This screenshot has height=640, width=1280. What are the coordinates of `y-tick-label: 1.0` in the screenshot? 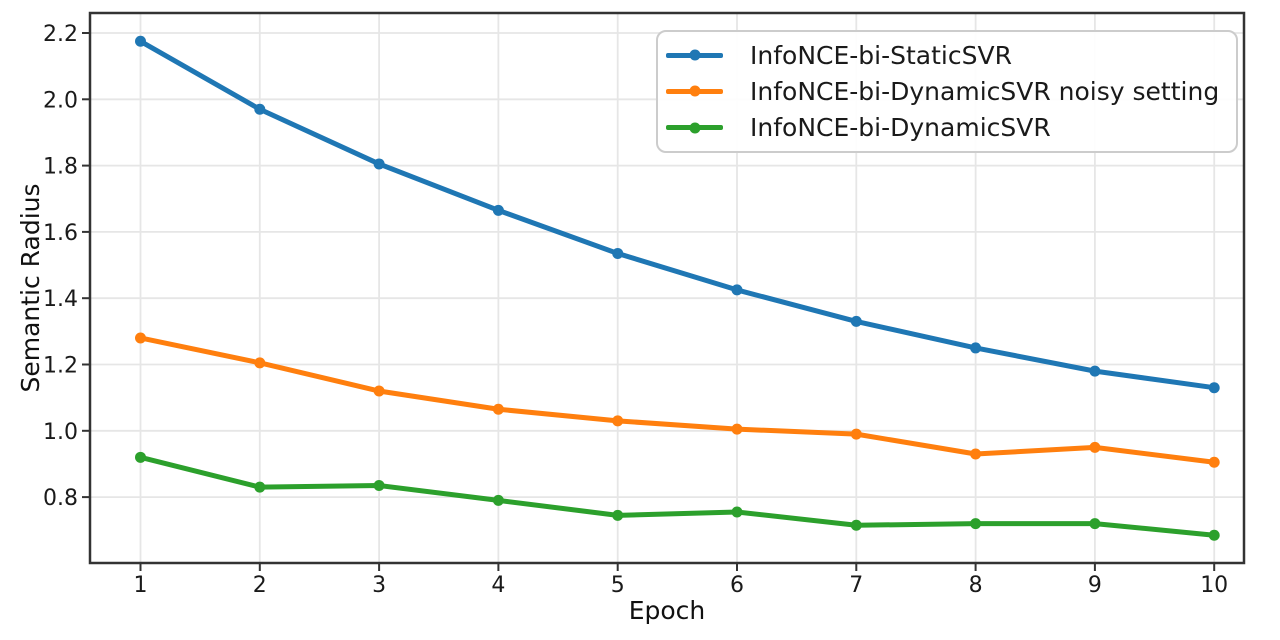 It's located at (60, 432).